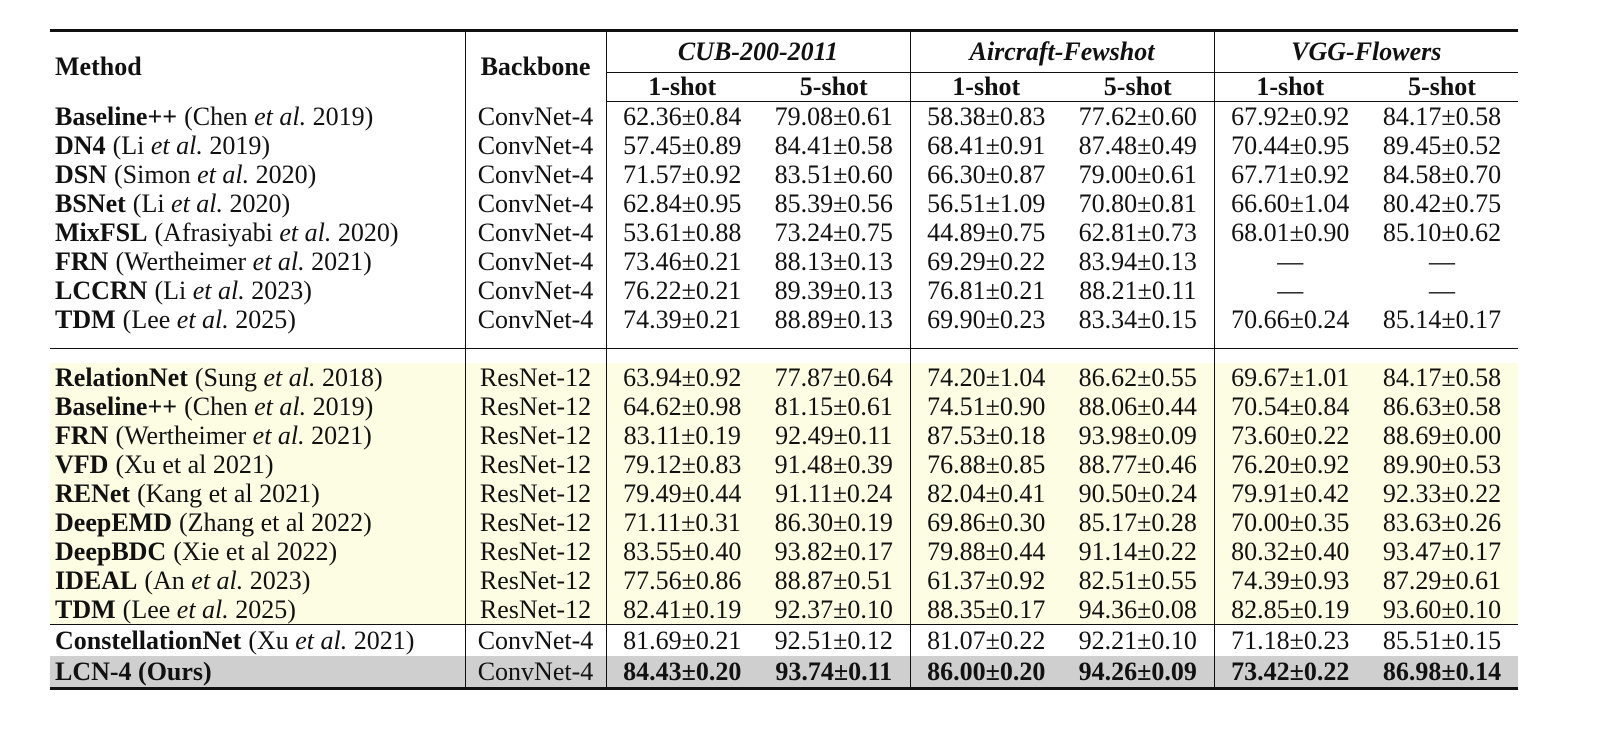 This screenshot has width=1614, height=735. I want to click on value-cell: 86.30±0.19, so click(834, 522).